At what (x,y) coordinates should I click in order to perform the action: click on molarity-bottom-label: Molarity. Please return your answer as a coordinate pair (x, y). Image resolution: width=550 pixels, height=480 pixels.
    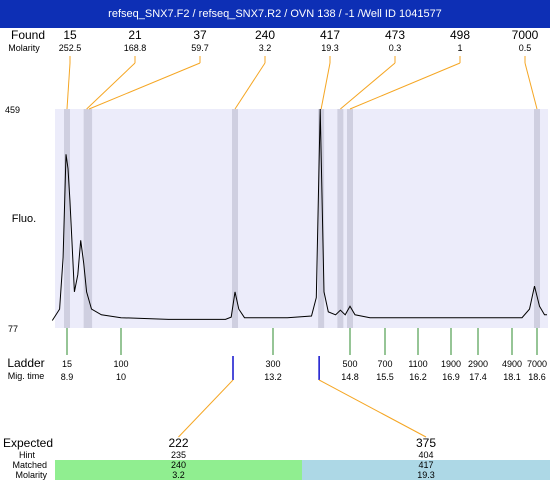
    Looking at the image, I should click on (31, 475).